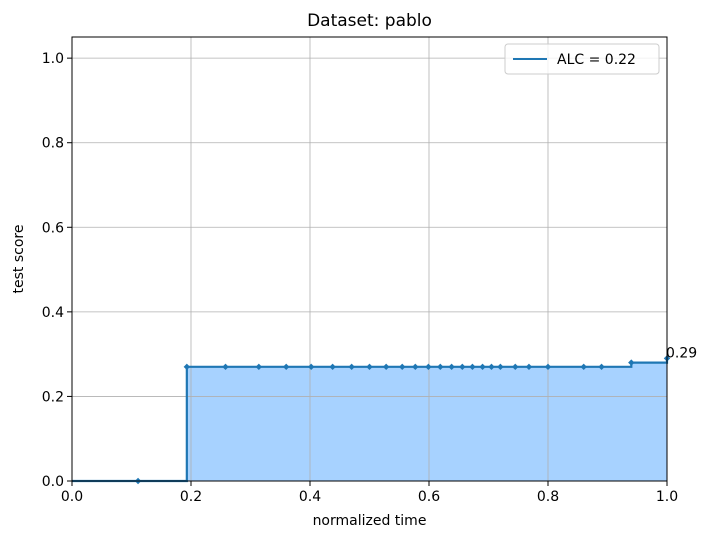 Image resolution: width=716 pixels, height=540 pixels. Describe the element at coordinates (310, 497) in the screenshot. I see `x-tick-label: 0.4` at that location.